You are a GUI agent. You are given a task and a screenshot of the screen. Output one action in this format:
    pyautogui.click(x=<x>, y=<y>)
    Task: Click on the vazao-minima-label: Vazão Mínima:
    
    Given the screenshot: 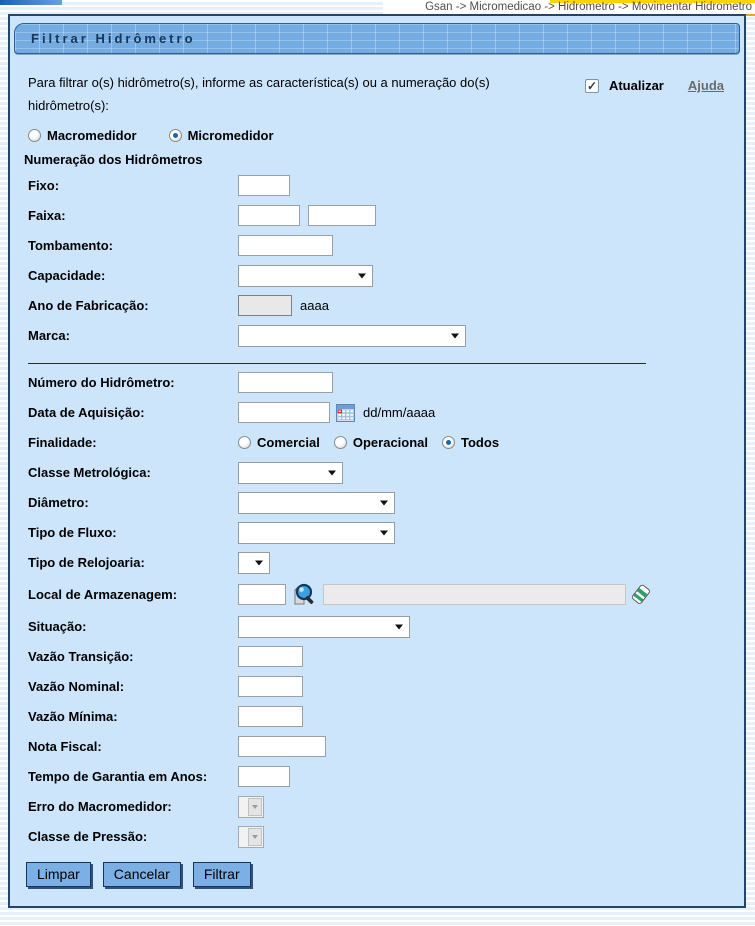 What is the action you would take?
    pyautogui.click(x=73, y=716)
    